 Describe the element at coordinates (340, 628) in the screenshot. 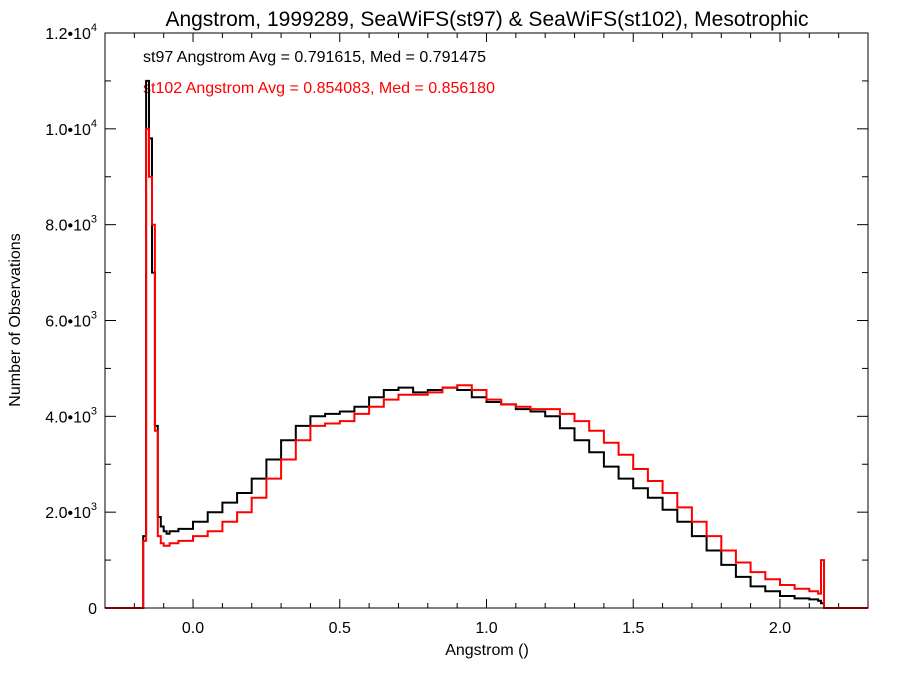

I see `x-tick-label: 0.5` at that location.